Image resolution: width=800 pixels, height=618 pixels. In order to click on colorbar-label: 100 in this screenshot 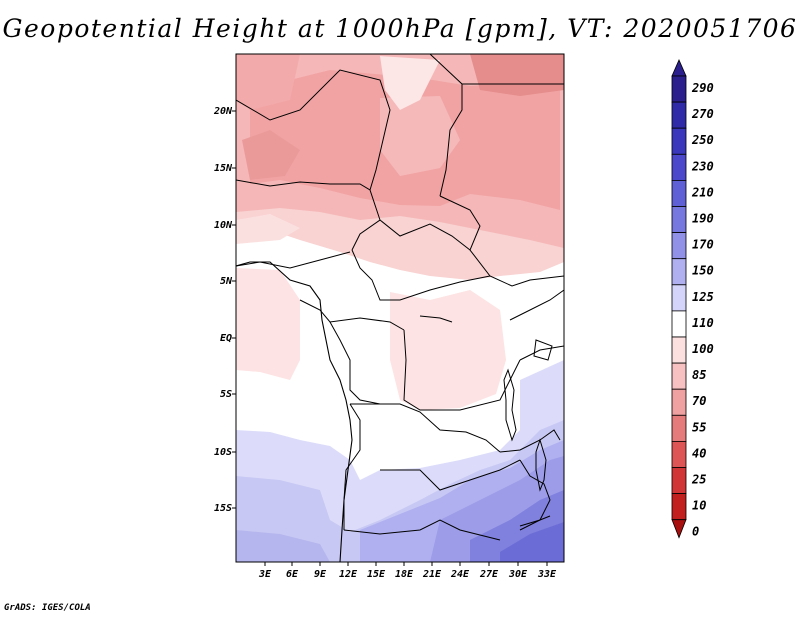, I will do `click(703, 349)`.